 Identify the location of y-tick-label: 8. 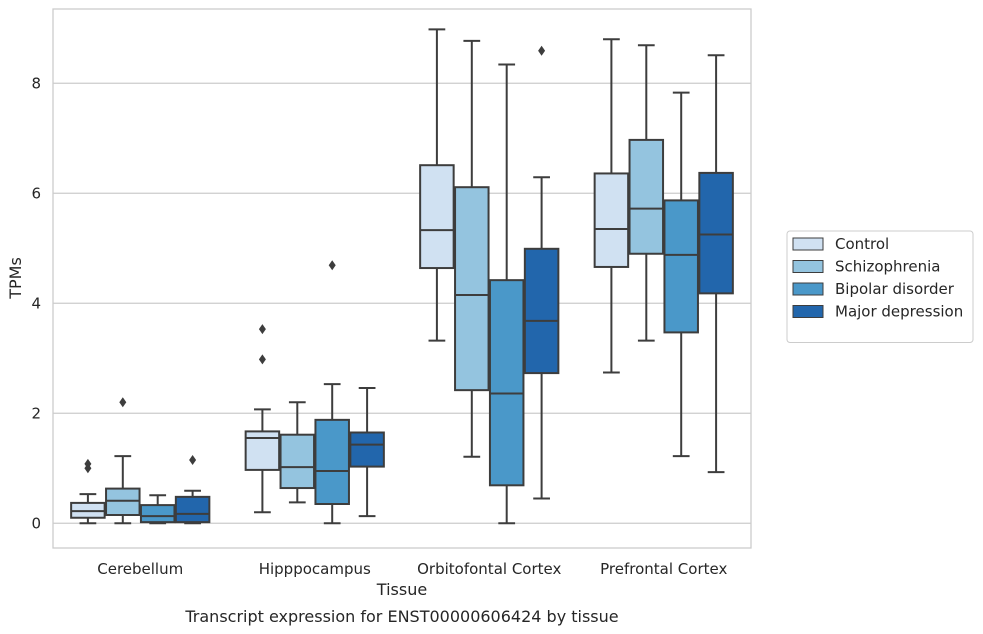
(36, 83).